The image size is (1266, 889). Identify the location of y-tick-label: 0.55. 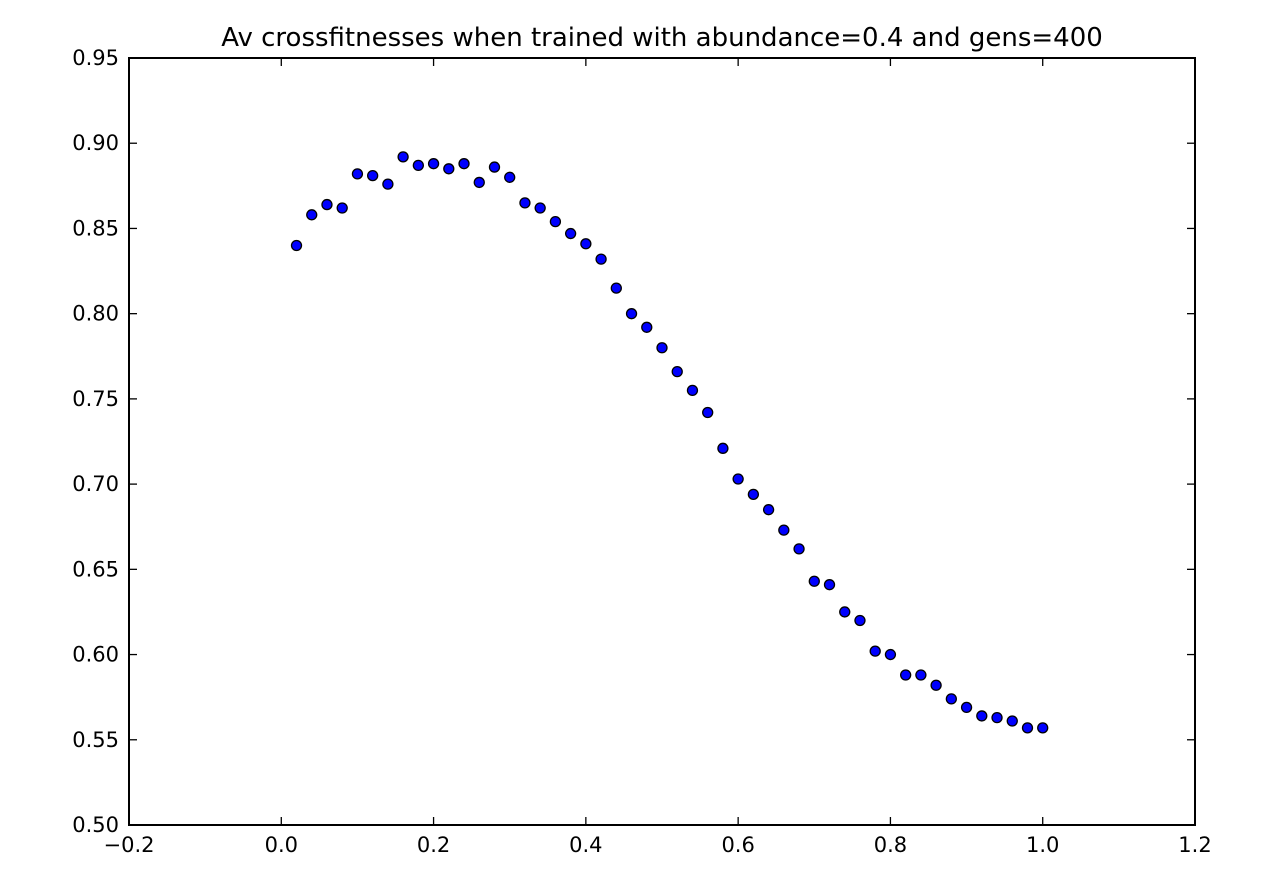
(95, 740).